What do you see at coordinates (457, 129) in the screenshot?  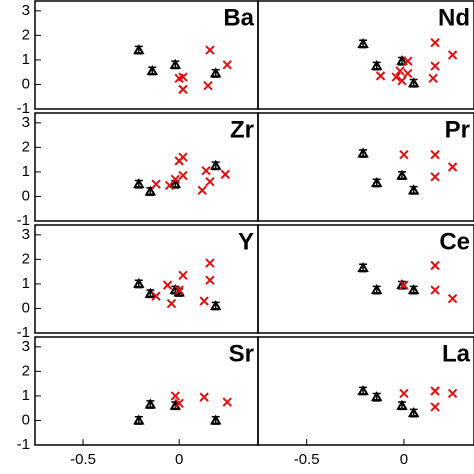 I see `panel-title: Pr` at bounding box center [457, 129].